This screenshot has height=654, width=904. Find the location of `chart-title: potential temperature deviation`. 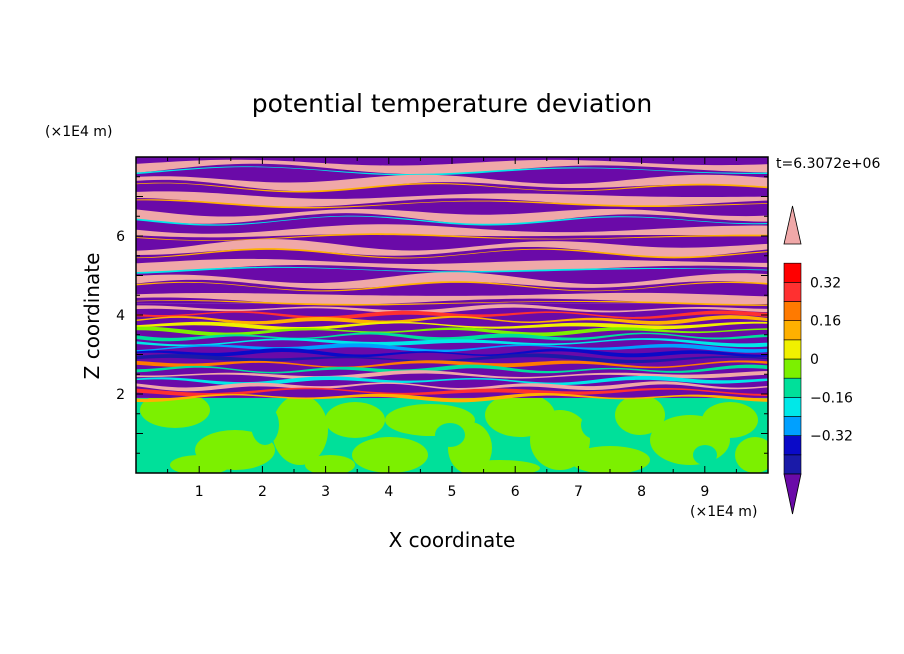

chart-title: potential temperature deviation is located at coordinates (452, 103).